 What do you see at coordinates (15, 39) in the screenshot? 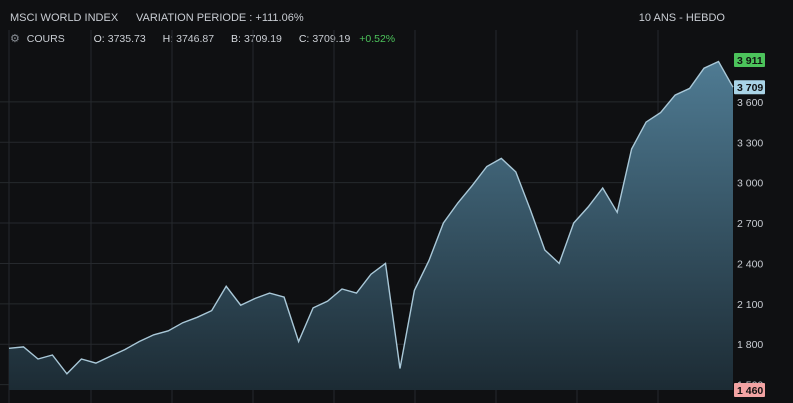
I see `gear-icon: ⚙` at bounding box center [15, 39].